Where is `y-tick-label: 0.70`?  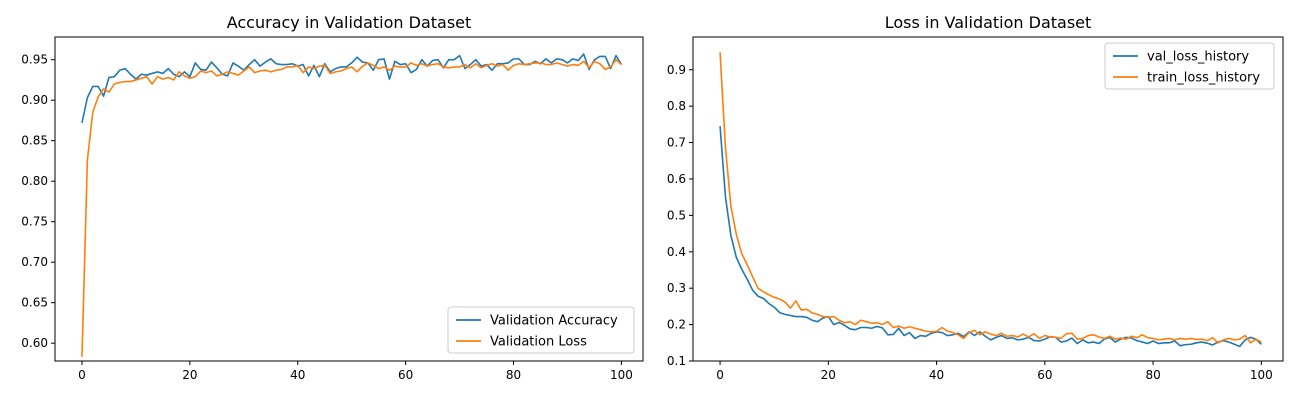 y-tick-label: 0.70 is located at coordinates (34, 262).